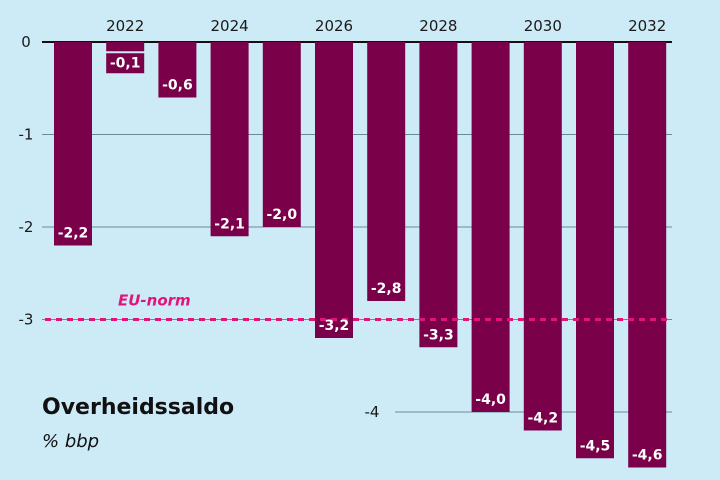 This screenshot has width=720, height=480. What do you see at coordinates (595, 446) in the screenshot?
I see `bar-value-label: -4,5` at bounding box center [595, 446].